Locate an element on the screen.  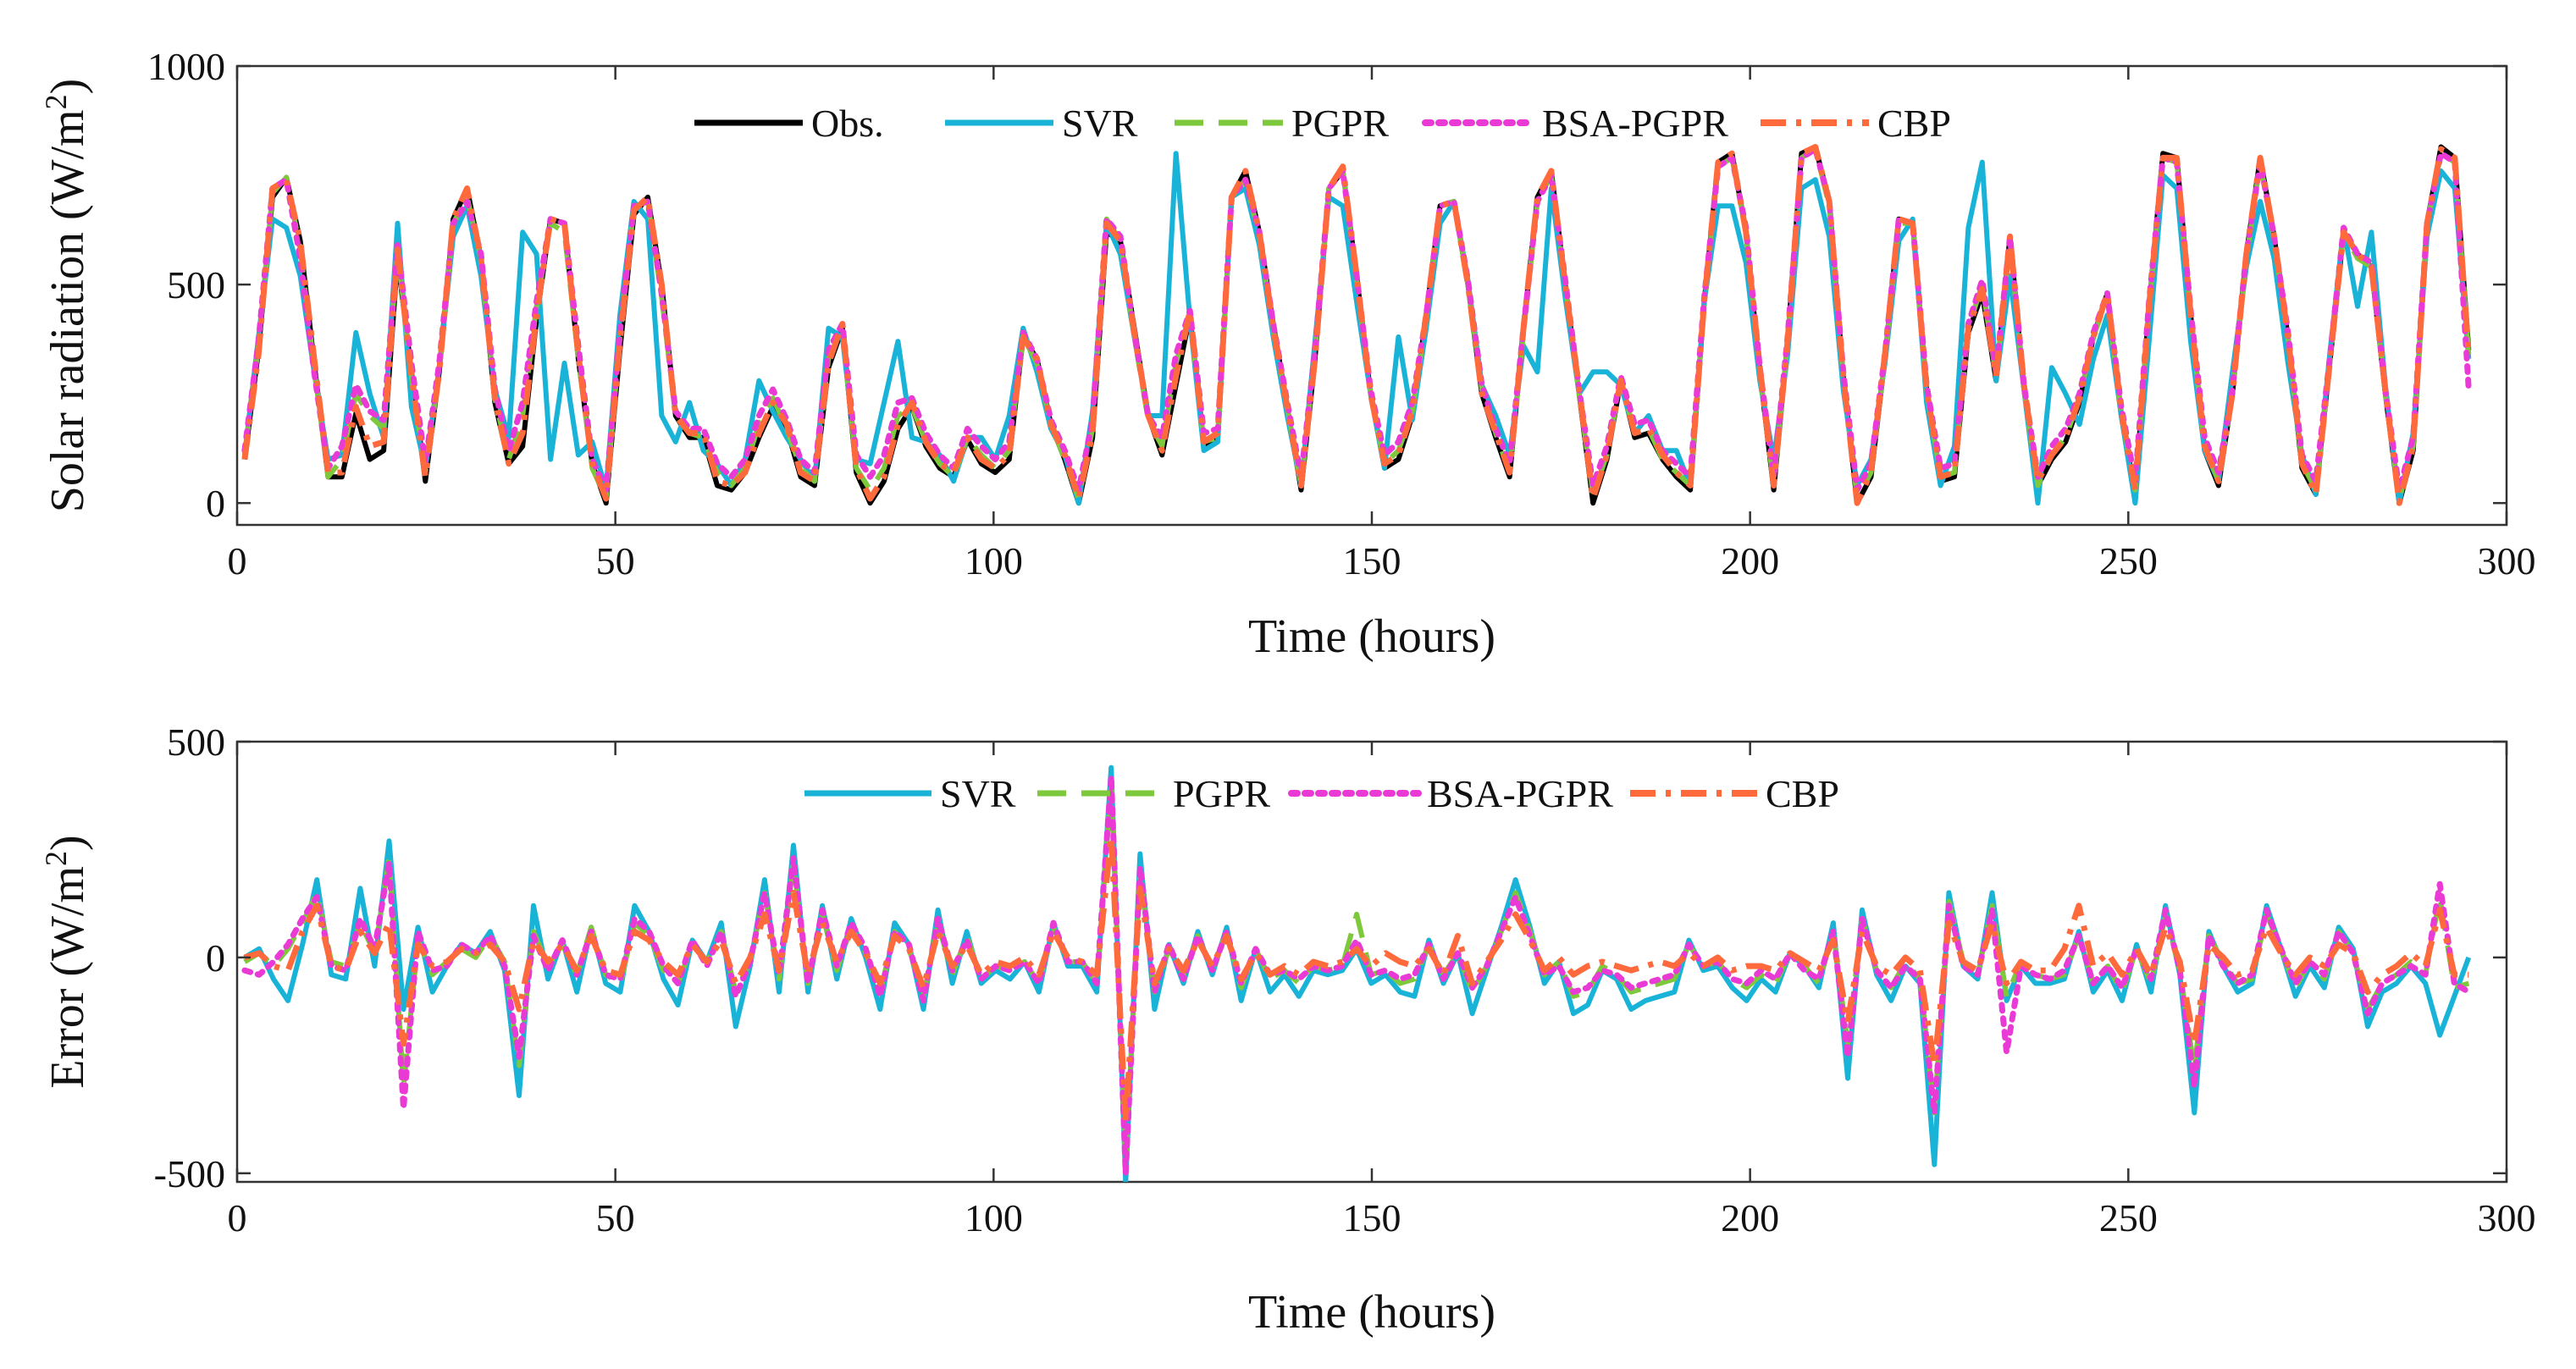
y-axis-label: Error (W/m2) is located at coordinates (66, 961).